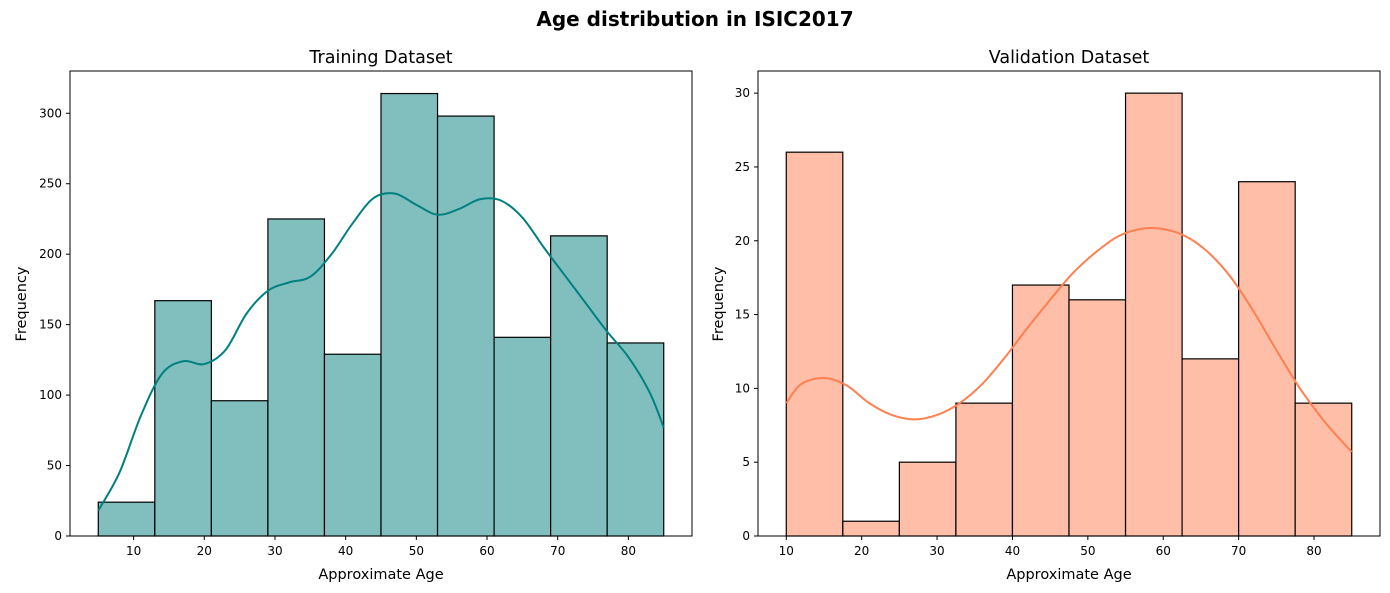  What do you see at coordinates (1068, 575) in the screenshot?
I see `validation-x-axis-label: Approximate Age` at bounding box center [1068, 575].